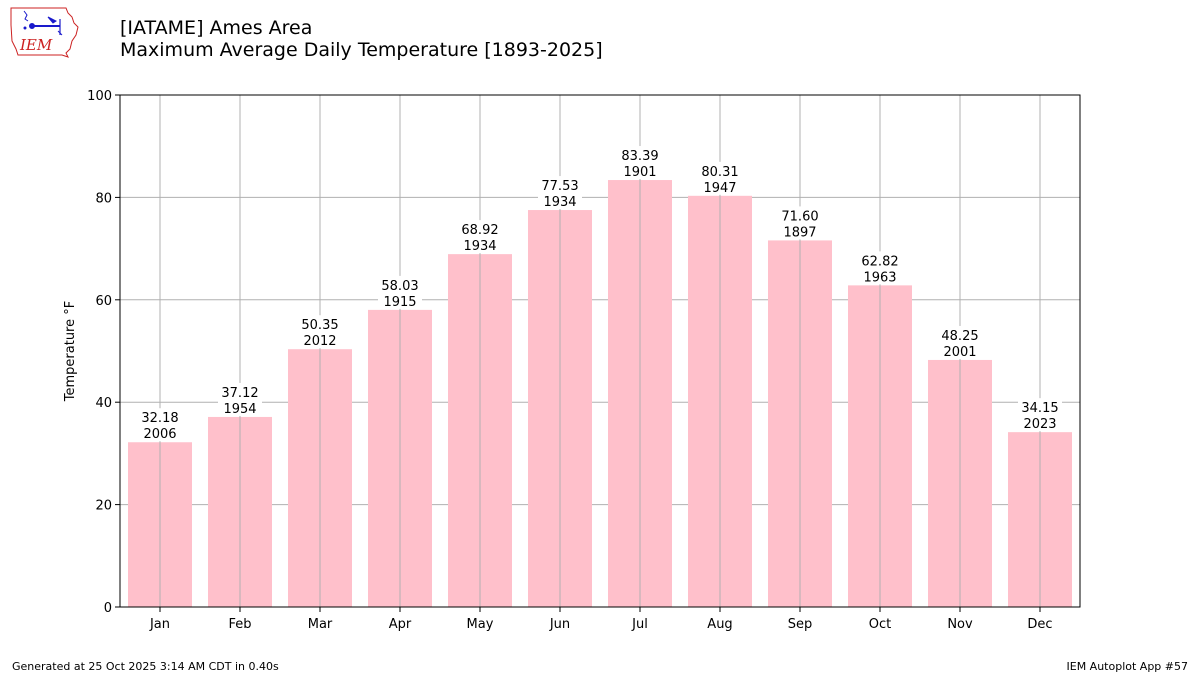  What do you see at coordinates (103, 506) in the screenshot?
I see `y-tick-label: 20` at bounding box center [103, 506].